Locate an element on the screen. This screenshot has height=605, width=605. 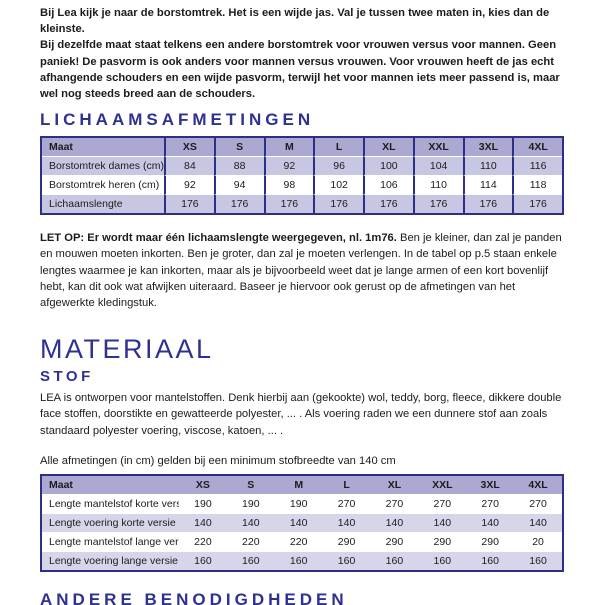
table-cell: 106 is located at coordinates (388, 185).